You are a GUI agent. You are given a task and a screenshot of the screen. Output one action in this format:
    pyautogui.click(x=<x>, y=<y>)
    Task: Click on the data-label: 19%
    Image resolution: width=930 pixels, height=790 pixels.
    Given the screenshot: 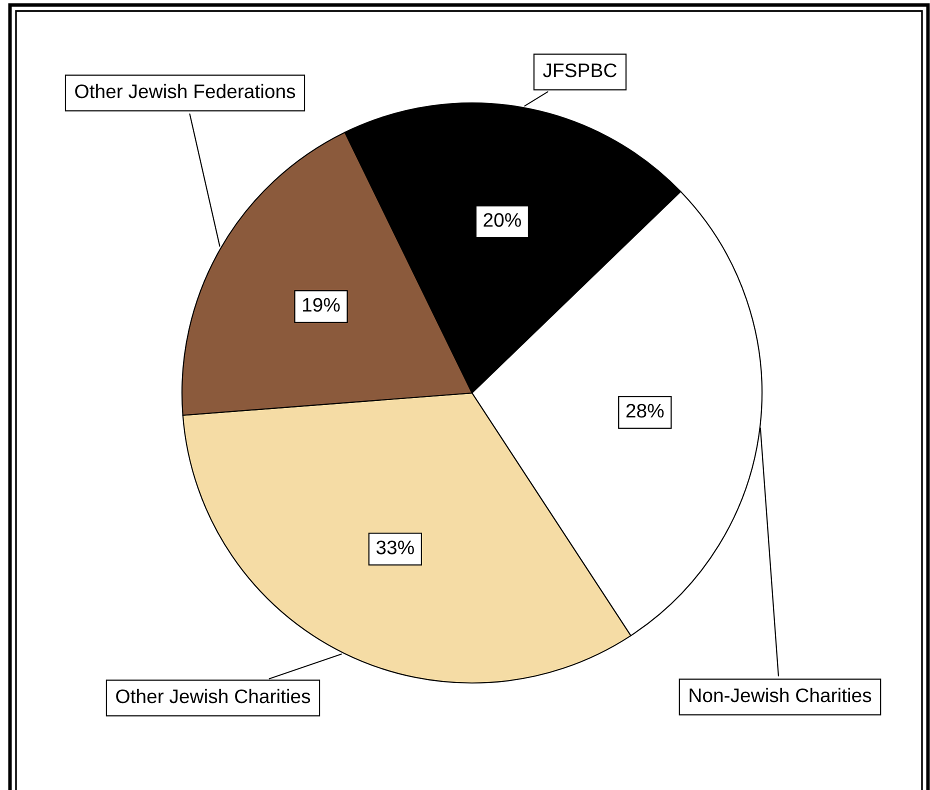 What is the action you would take?
    pyautogui.click(x=321, y=305)
    